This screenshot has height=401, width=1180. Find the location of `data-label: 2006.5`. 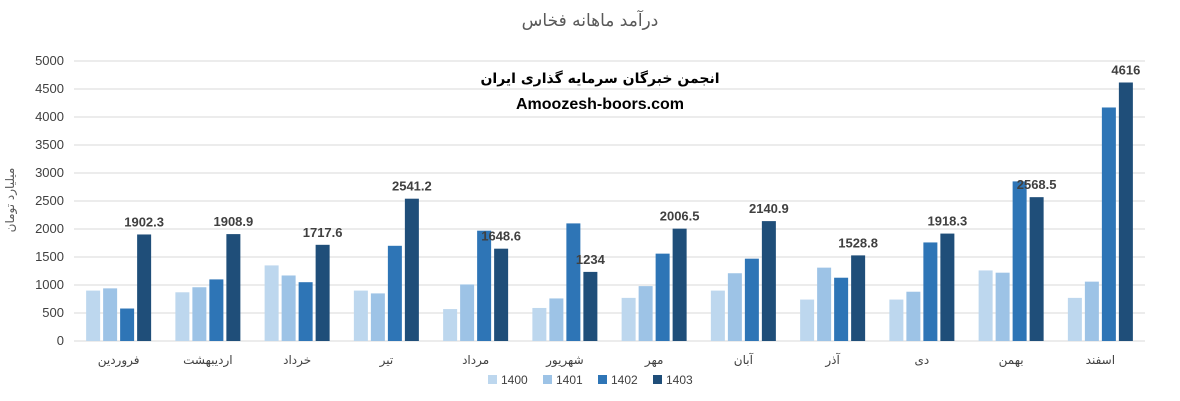

data-label: 2006.5 is located at coordinates (680, 216).